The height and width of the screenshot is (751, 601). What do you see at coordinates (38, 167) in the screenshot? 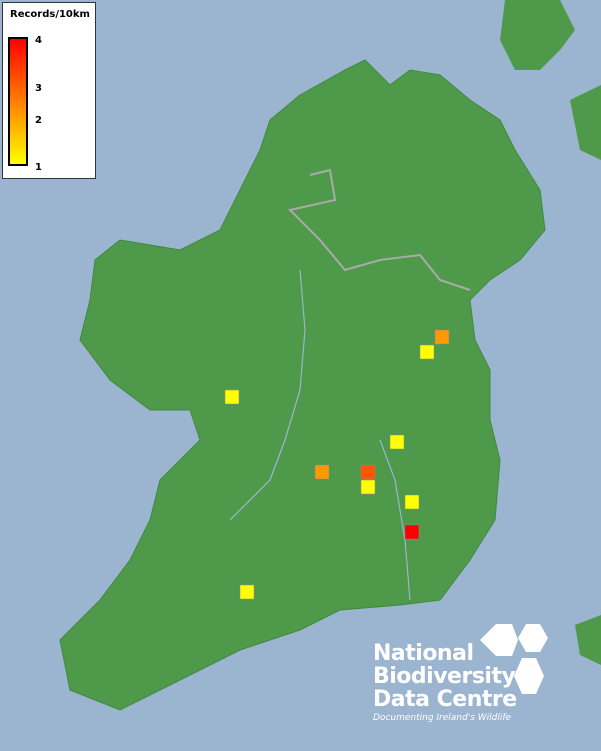
I see `legend-tick-1: 1` at bounding box center [38, 167].